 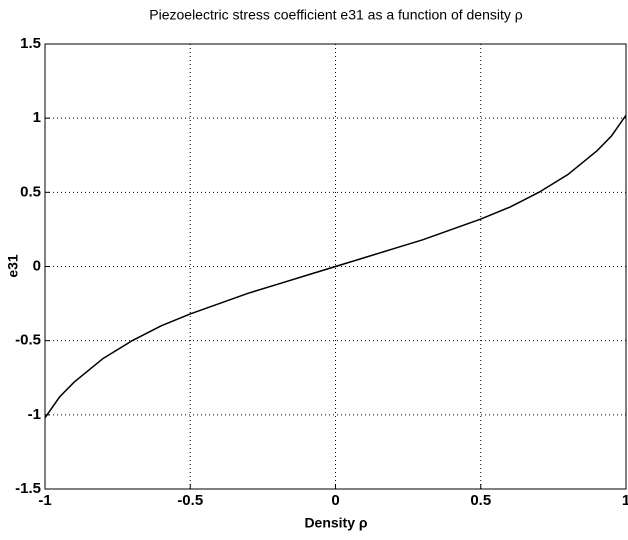 I want to click on y-tick-label: -1, so click(x=34, y=414).